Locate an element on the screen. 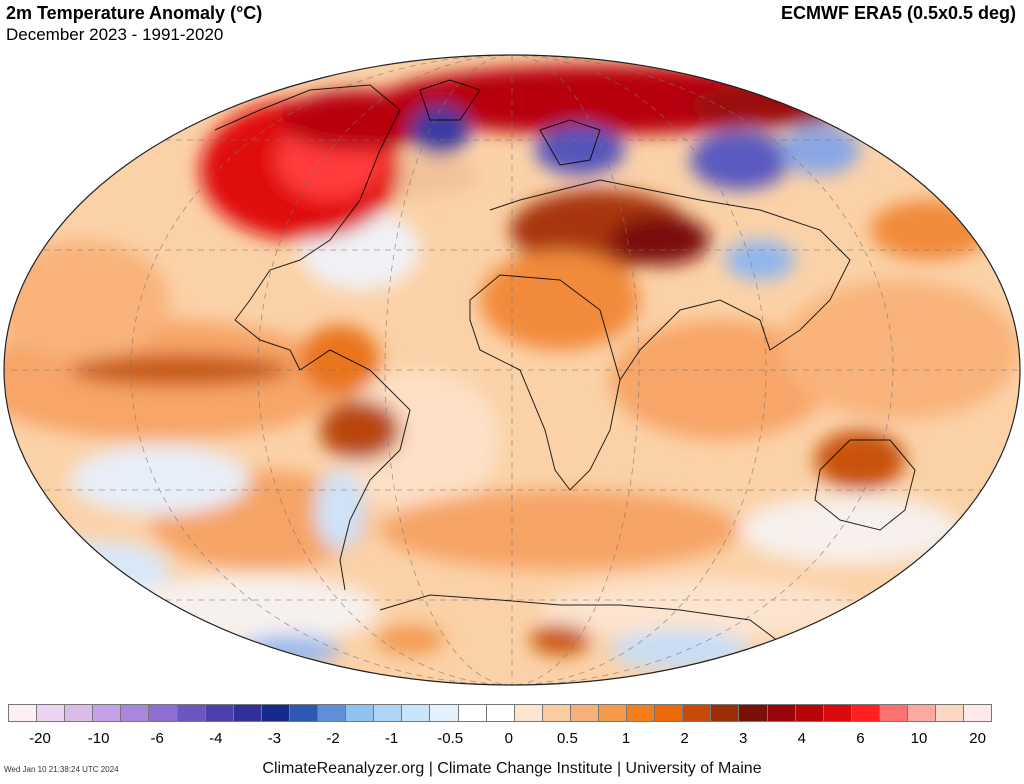 This screenshot has width=1024, height=784. colorbar is located at coordinates (500, 713).